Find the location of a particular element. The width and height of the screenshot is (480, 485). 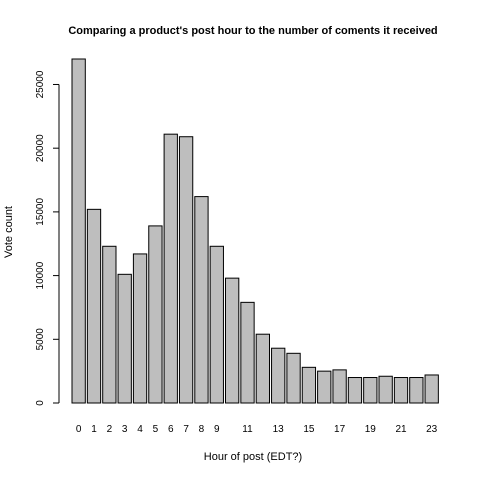

y-tick-label: 20000 is located at coordinates (40, 148).